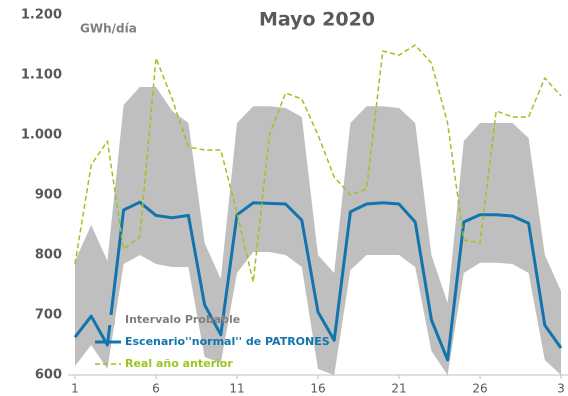 The width and height of the screenshot is (568, 396). I want to click on legend-label: Escenario''normal'' de PATRONES, so click(227, 341).